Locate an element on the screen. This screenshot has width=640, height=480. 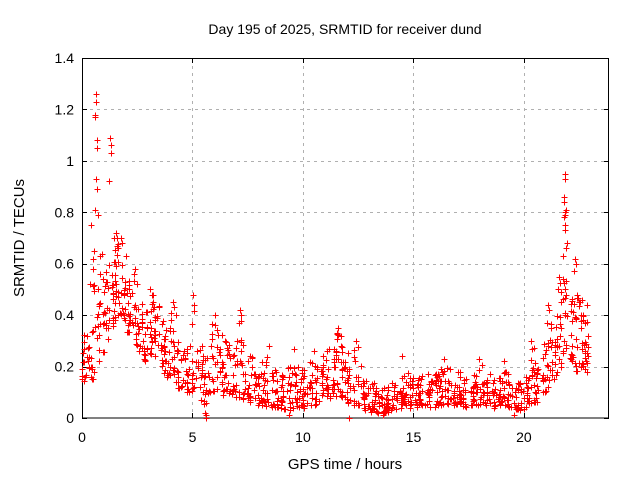
x-tick-label: 5 is located at coordinates (193, 437).